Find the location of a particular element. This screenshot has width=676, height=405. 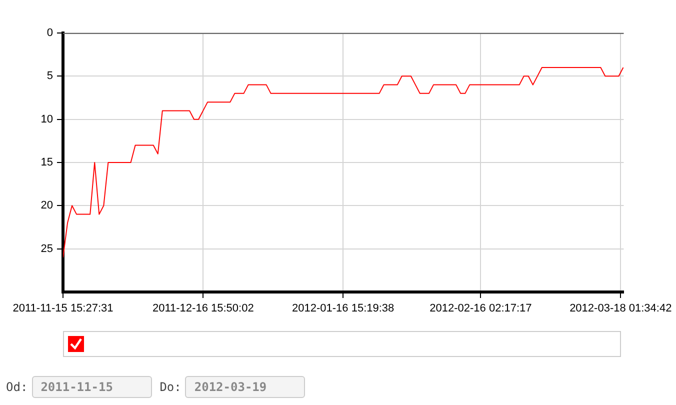

y-tick-label: 25 is located at coordinates (46, 248).